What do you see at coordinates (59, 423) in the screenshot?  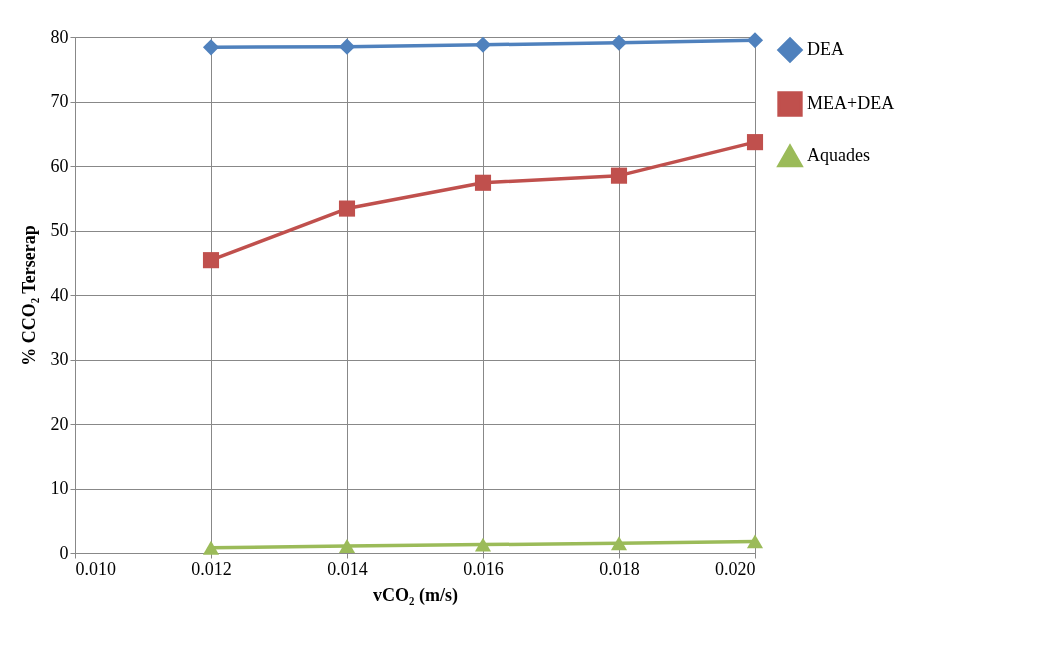 I see `y-tick-label: 20` at bounding box center [59, 423].